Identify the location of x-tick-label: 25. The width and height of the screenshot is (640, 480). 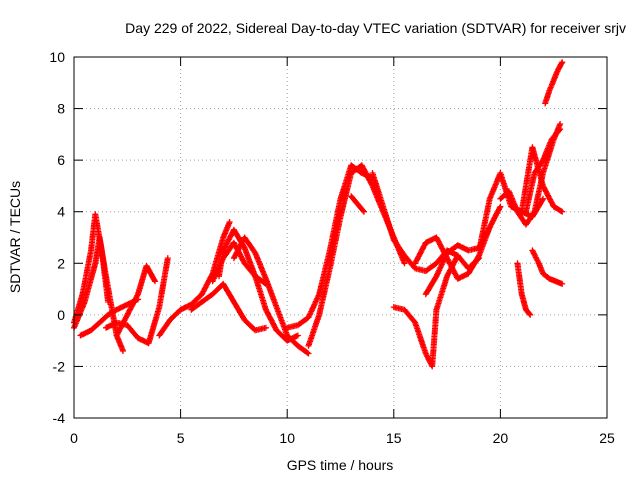
(607, 438).